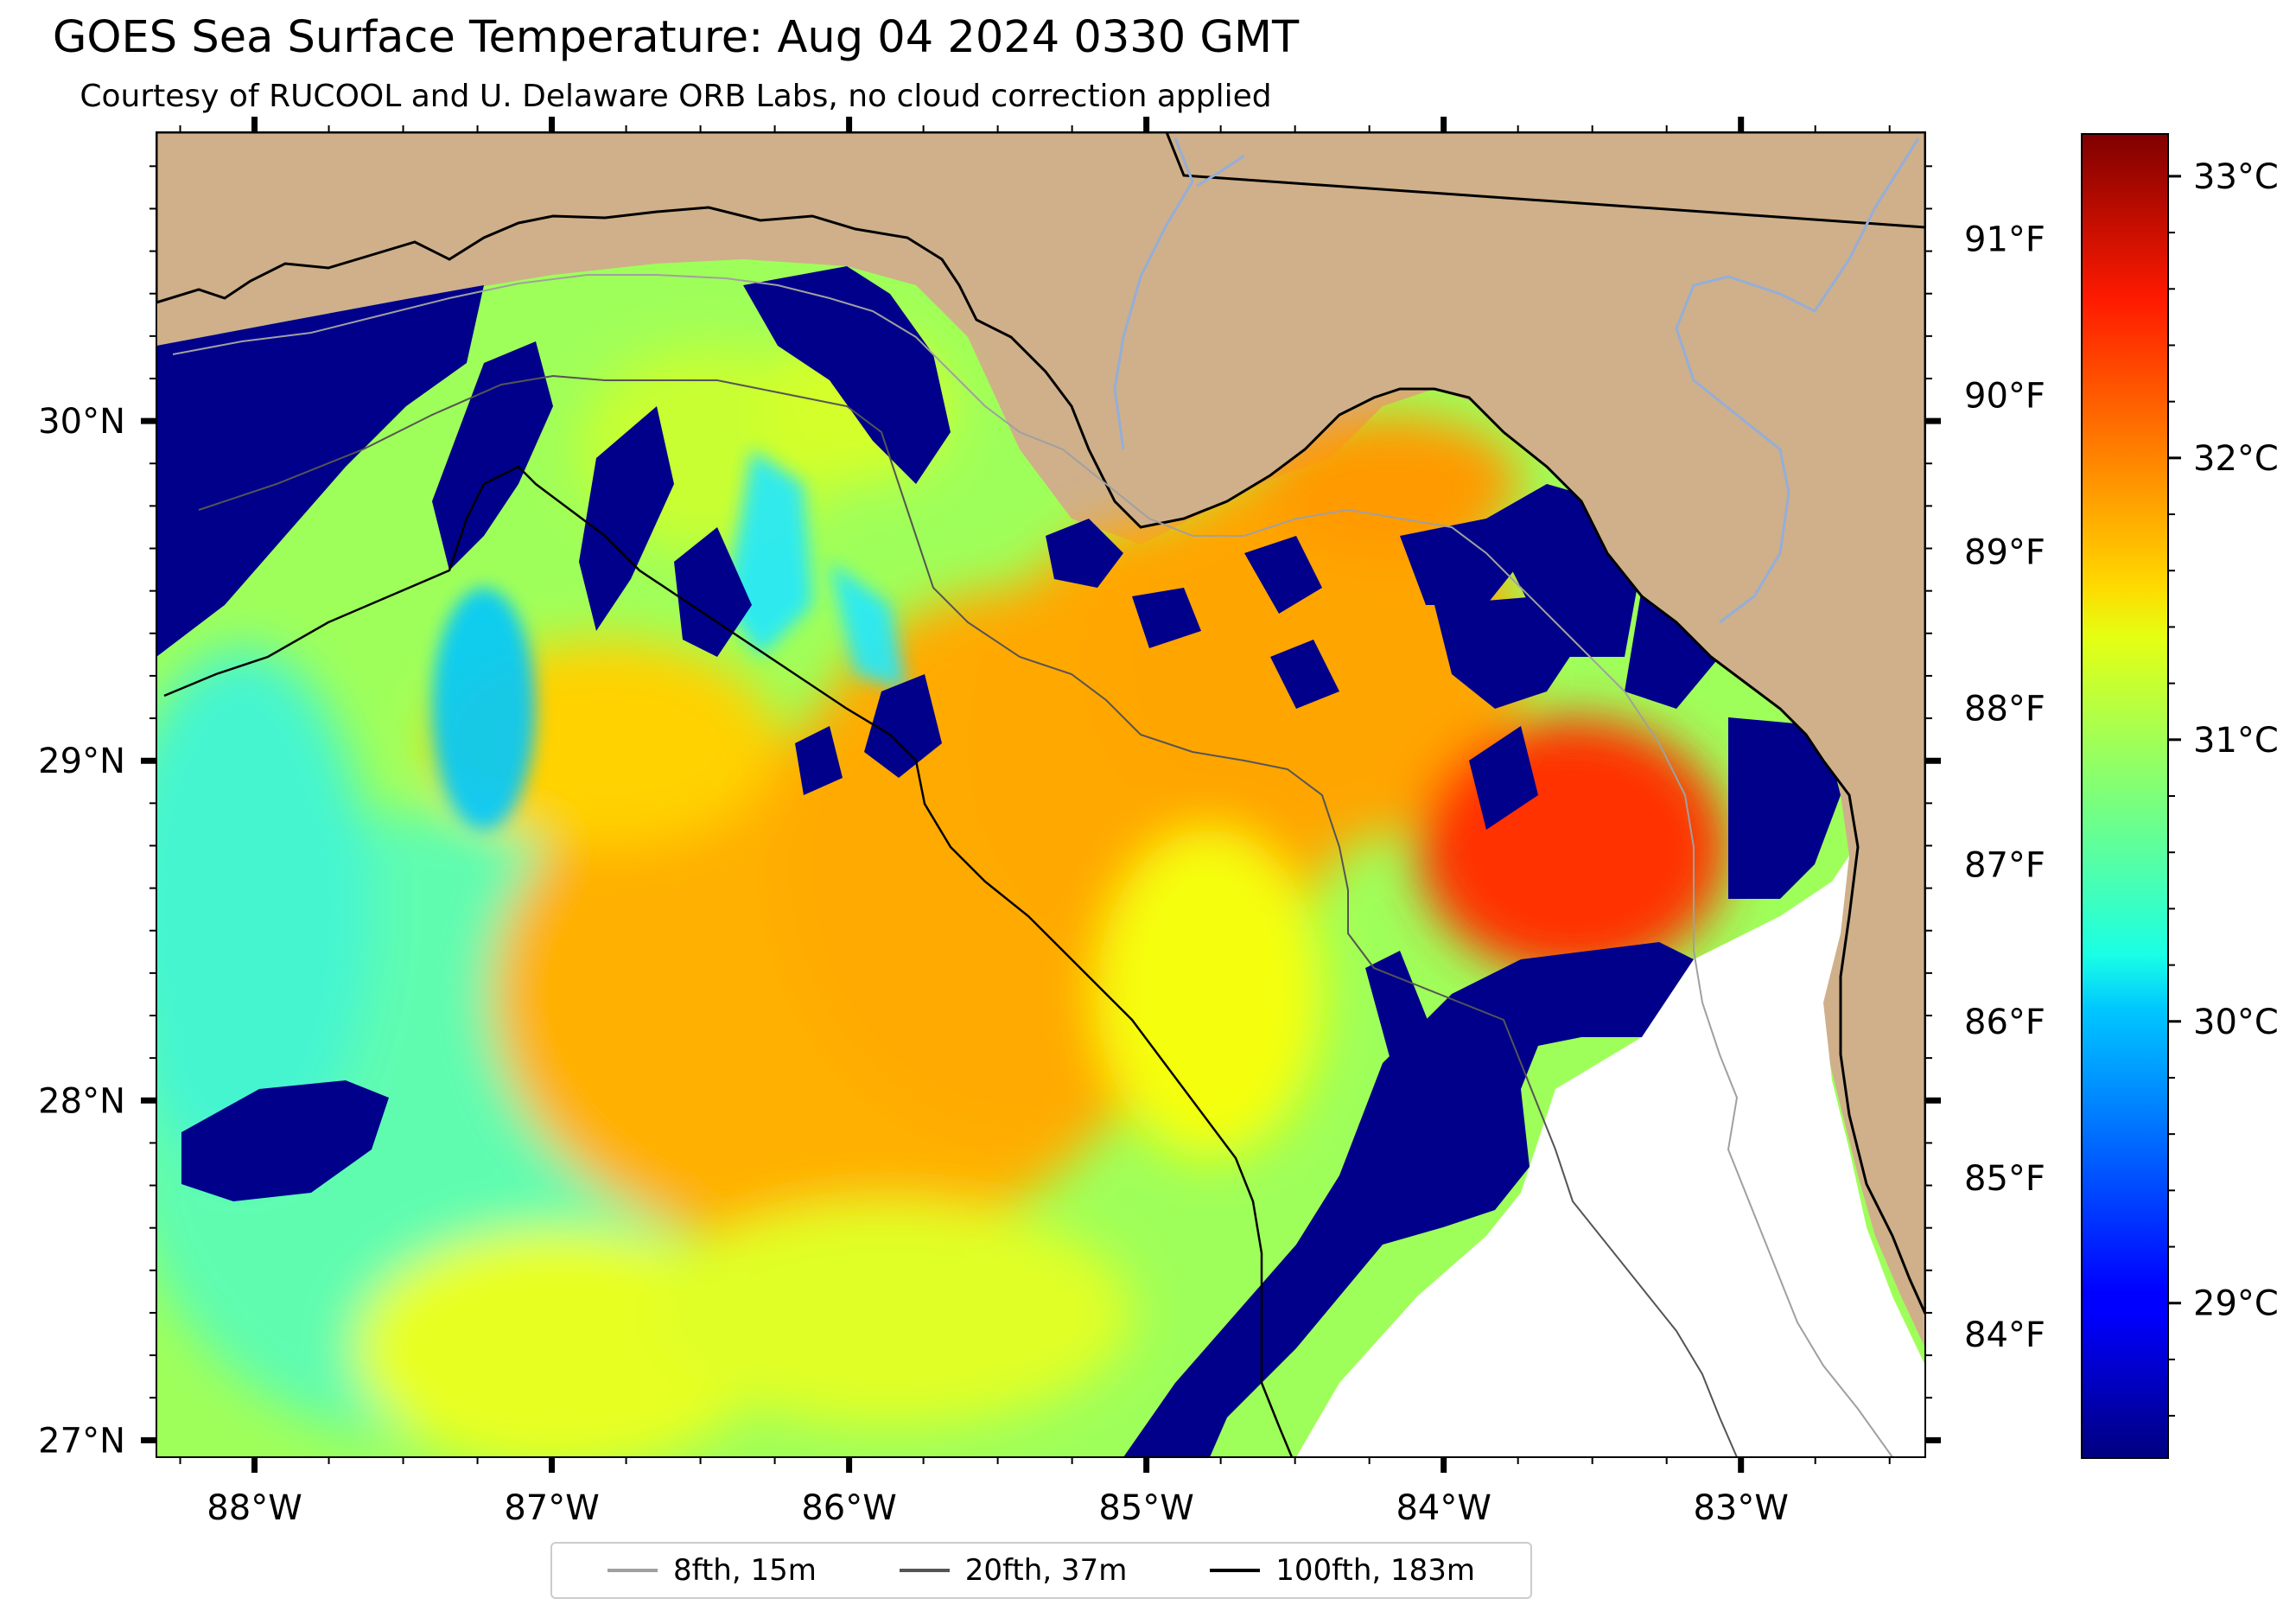  Describe the element at coordinates (1516, 380) in the screenshot. I see `rivers` at that location.